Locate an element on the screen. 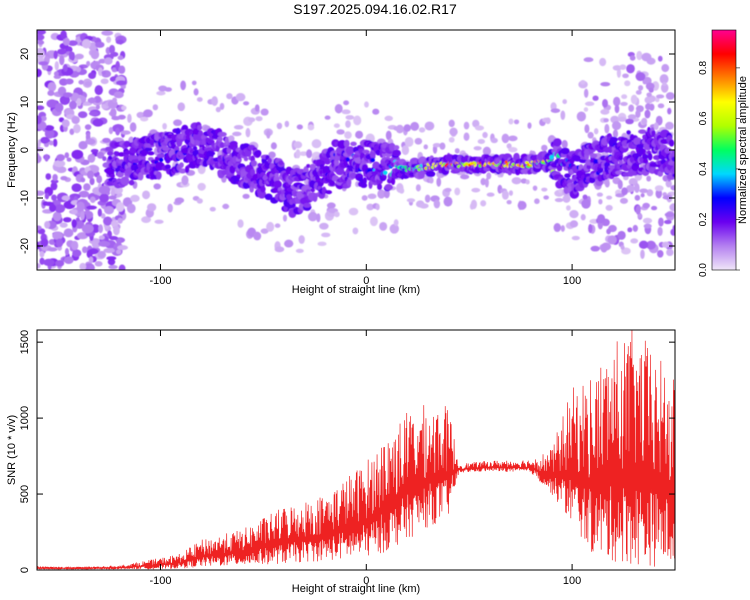  y-tick-label: 20 is located at coordinates (25, 54).